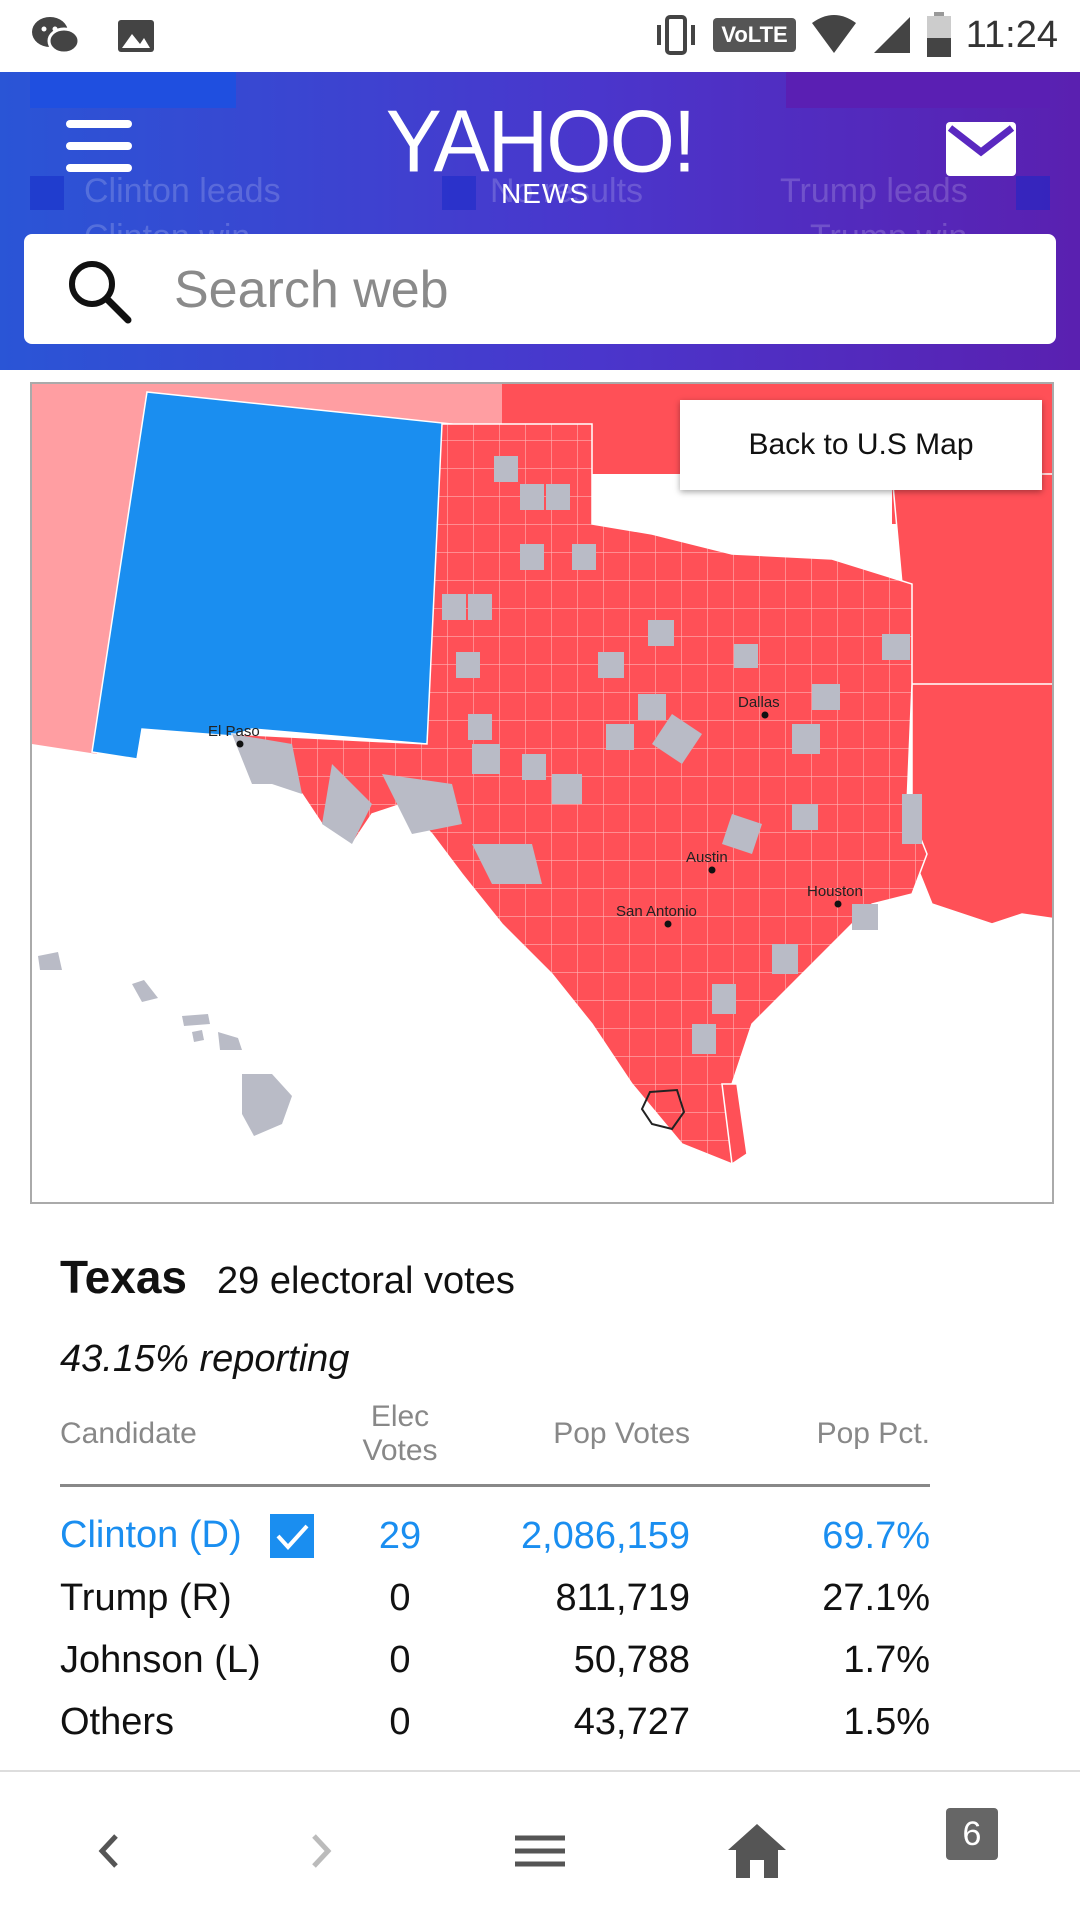  Describe the element at coordinates (622, 1597) in the screenshot. I see `pop-votes: 811,719` at that location.